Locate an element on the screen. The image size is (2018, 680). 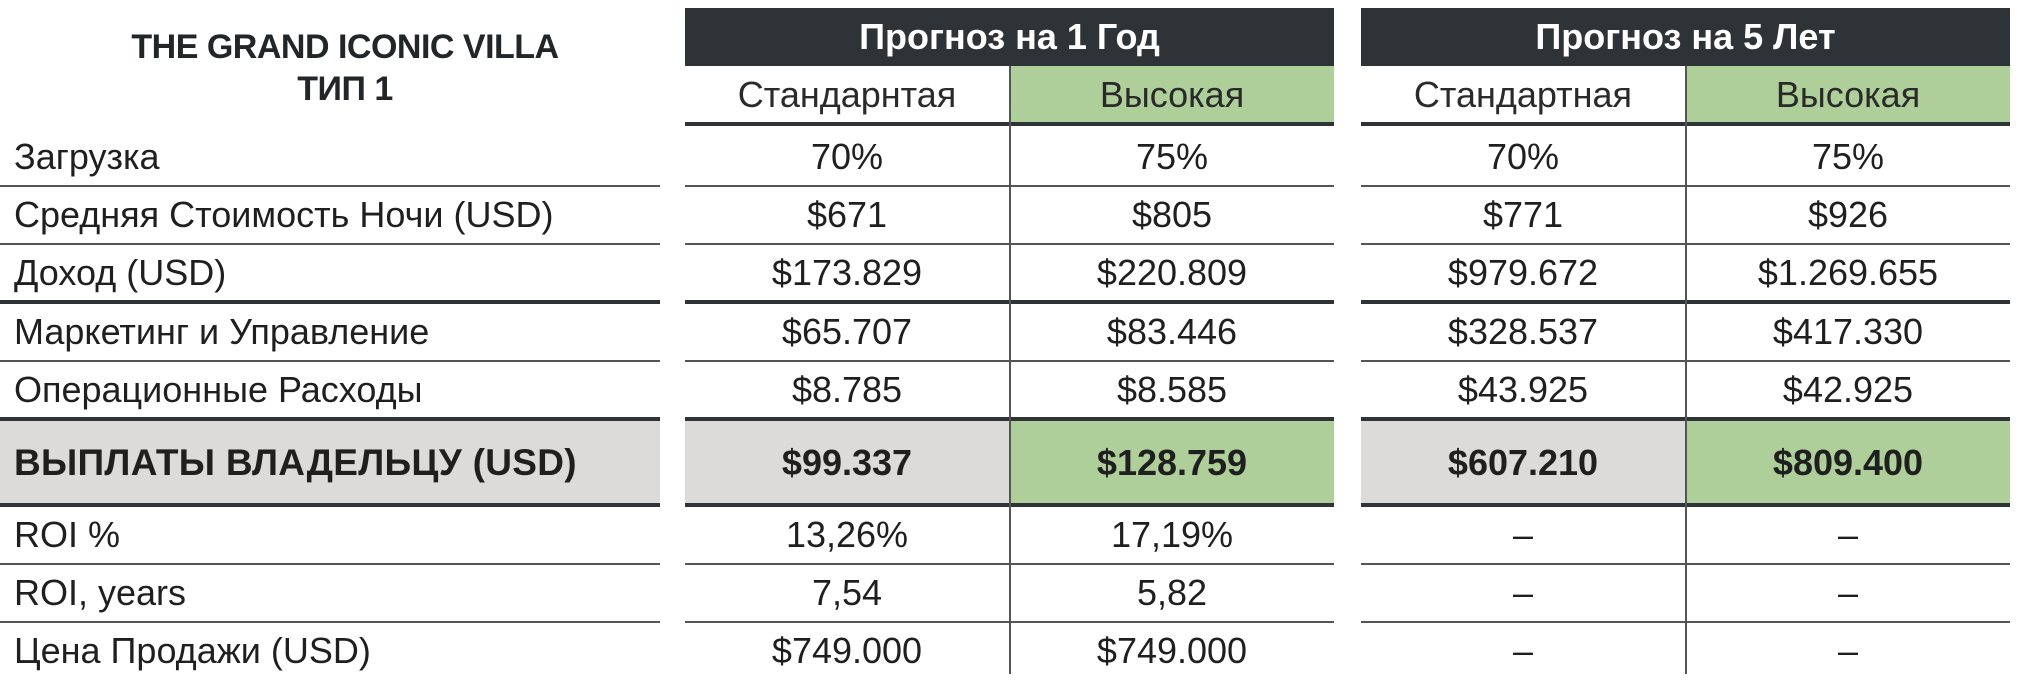
table-cell: $65.707 is located at coordinates (847, 331).